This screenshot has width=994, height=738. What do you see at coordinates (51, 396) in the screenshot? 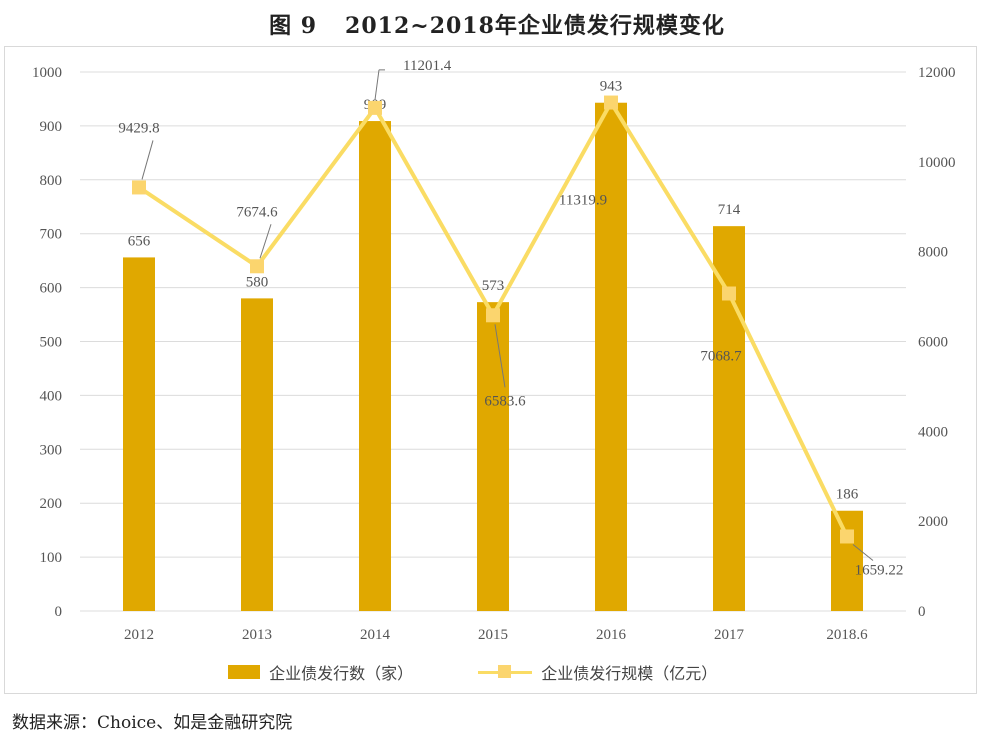
I see `left-tick-label: 400` at bounding box center [51, 396].